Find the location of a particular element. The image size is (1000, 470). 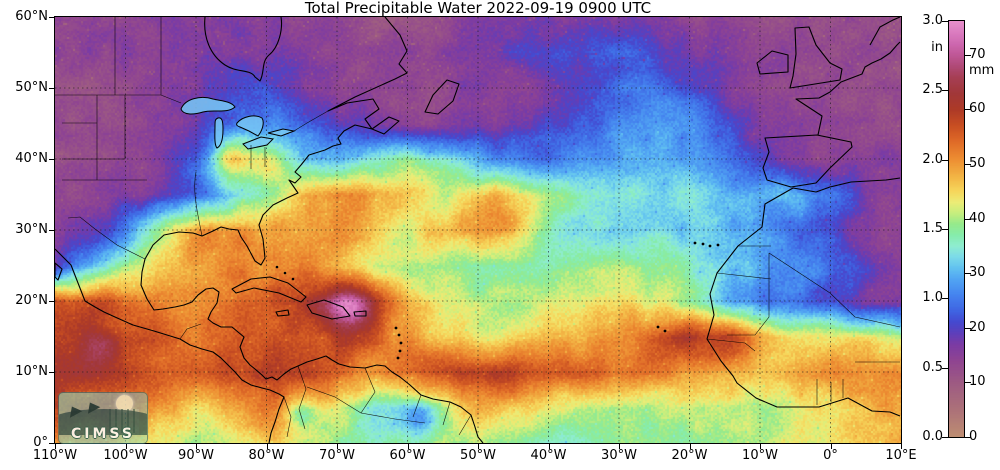

colorbar-mm-tick-label: 70 is located at coordinates (977, 54).